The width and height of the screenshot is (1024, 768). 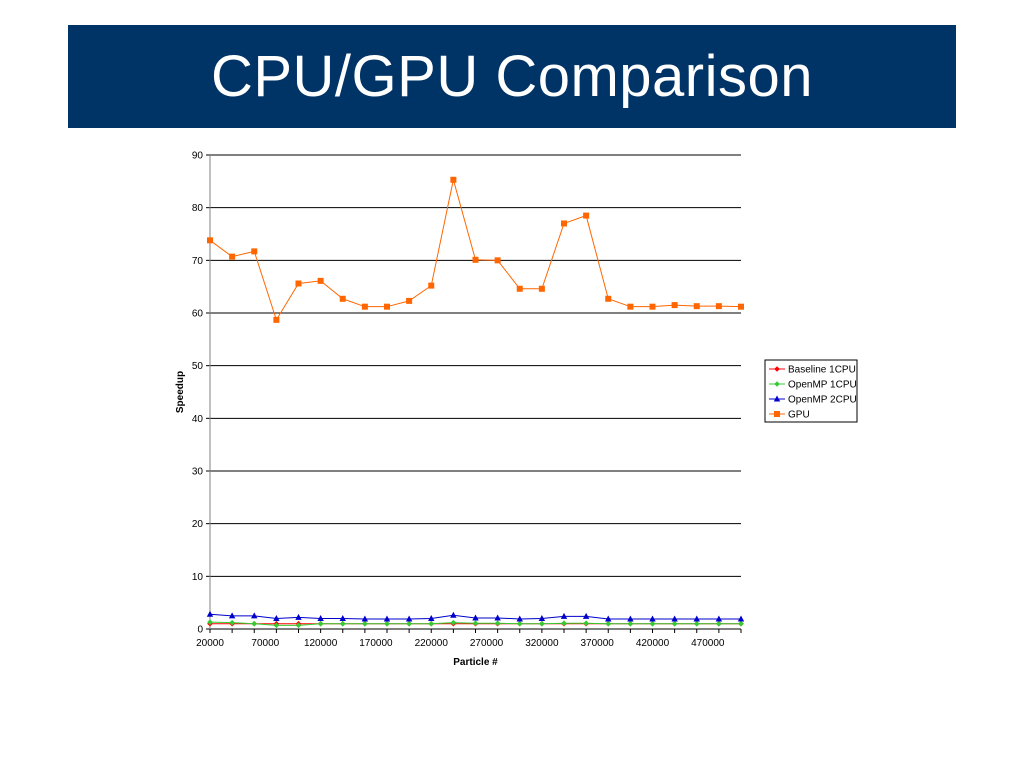 What do you see at coordinates (198, 472) in the screenshot?
I see `y-tick-label: 30` at bounding box center [198, 472].